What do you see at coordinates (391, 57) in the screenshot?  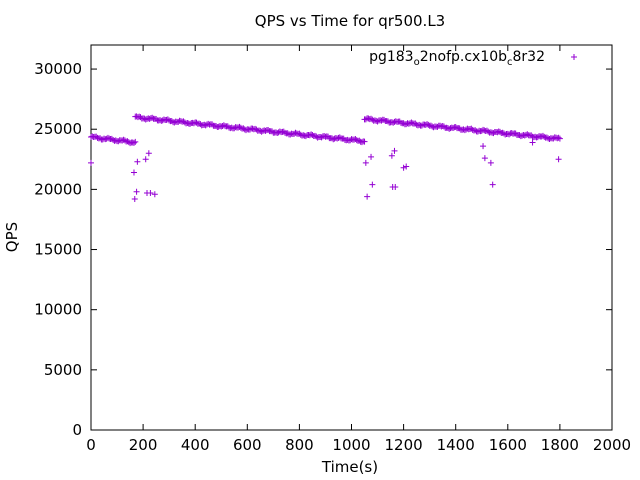 I see `legend-name-part: pg183` at bounding box center [391, 57].